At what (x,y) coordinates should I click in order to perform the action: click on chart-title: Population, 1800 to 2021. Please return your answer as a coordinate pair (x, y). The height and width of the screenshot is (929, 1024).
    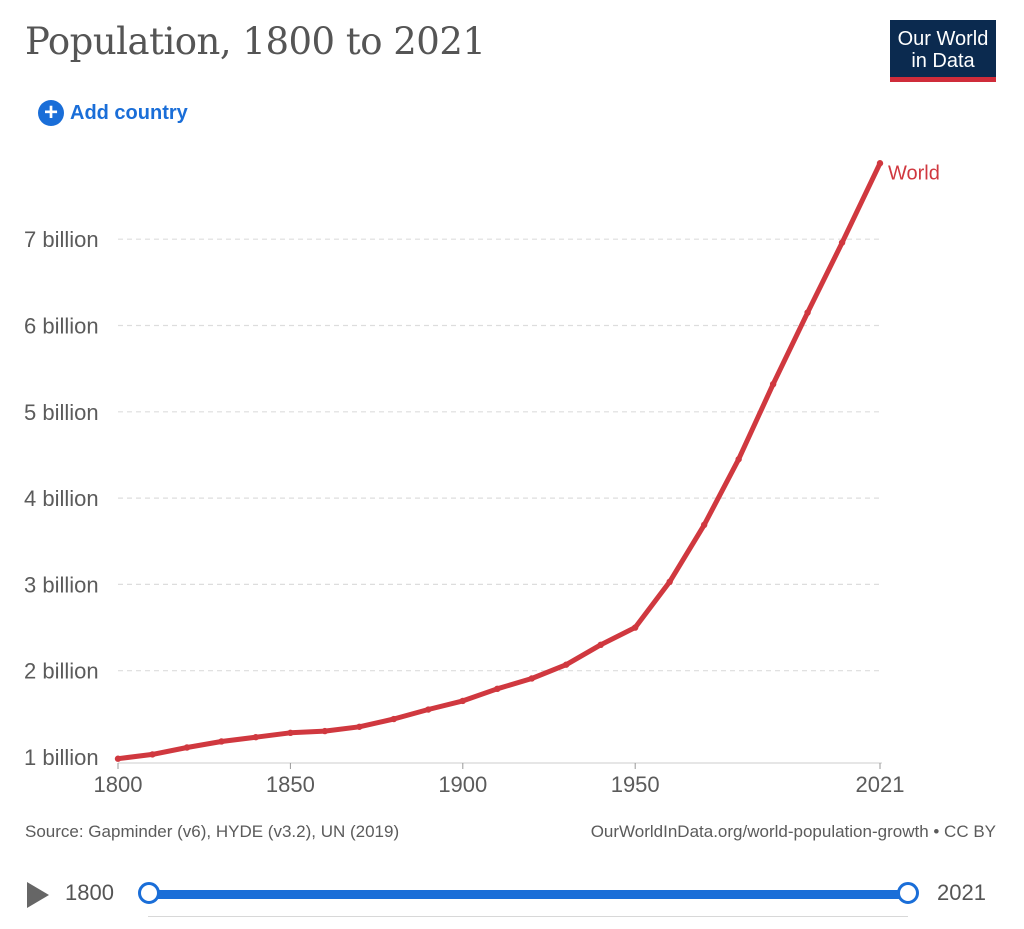
    Looking at the image, I should click on (255, 41).